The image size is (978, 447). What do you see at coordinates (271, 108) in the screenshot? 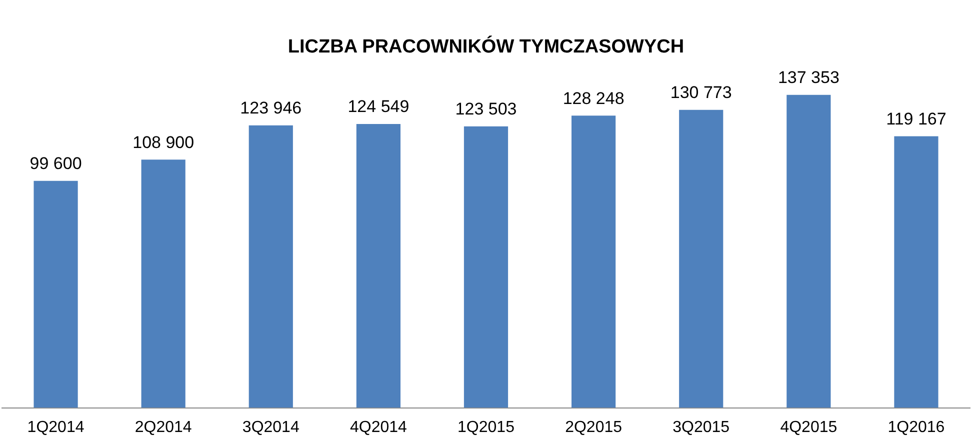
I see `data-label: 123 946` at bounding box center [271, 108].